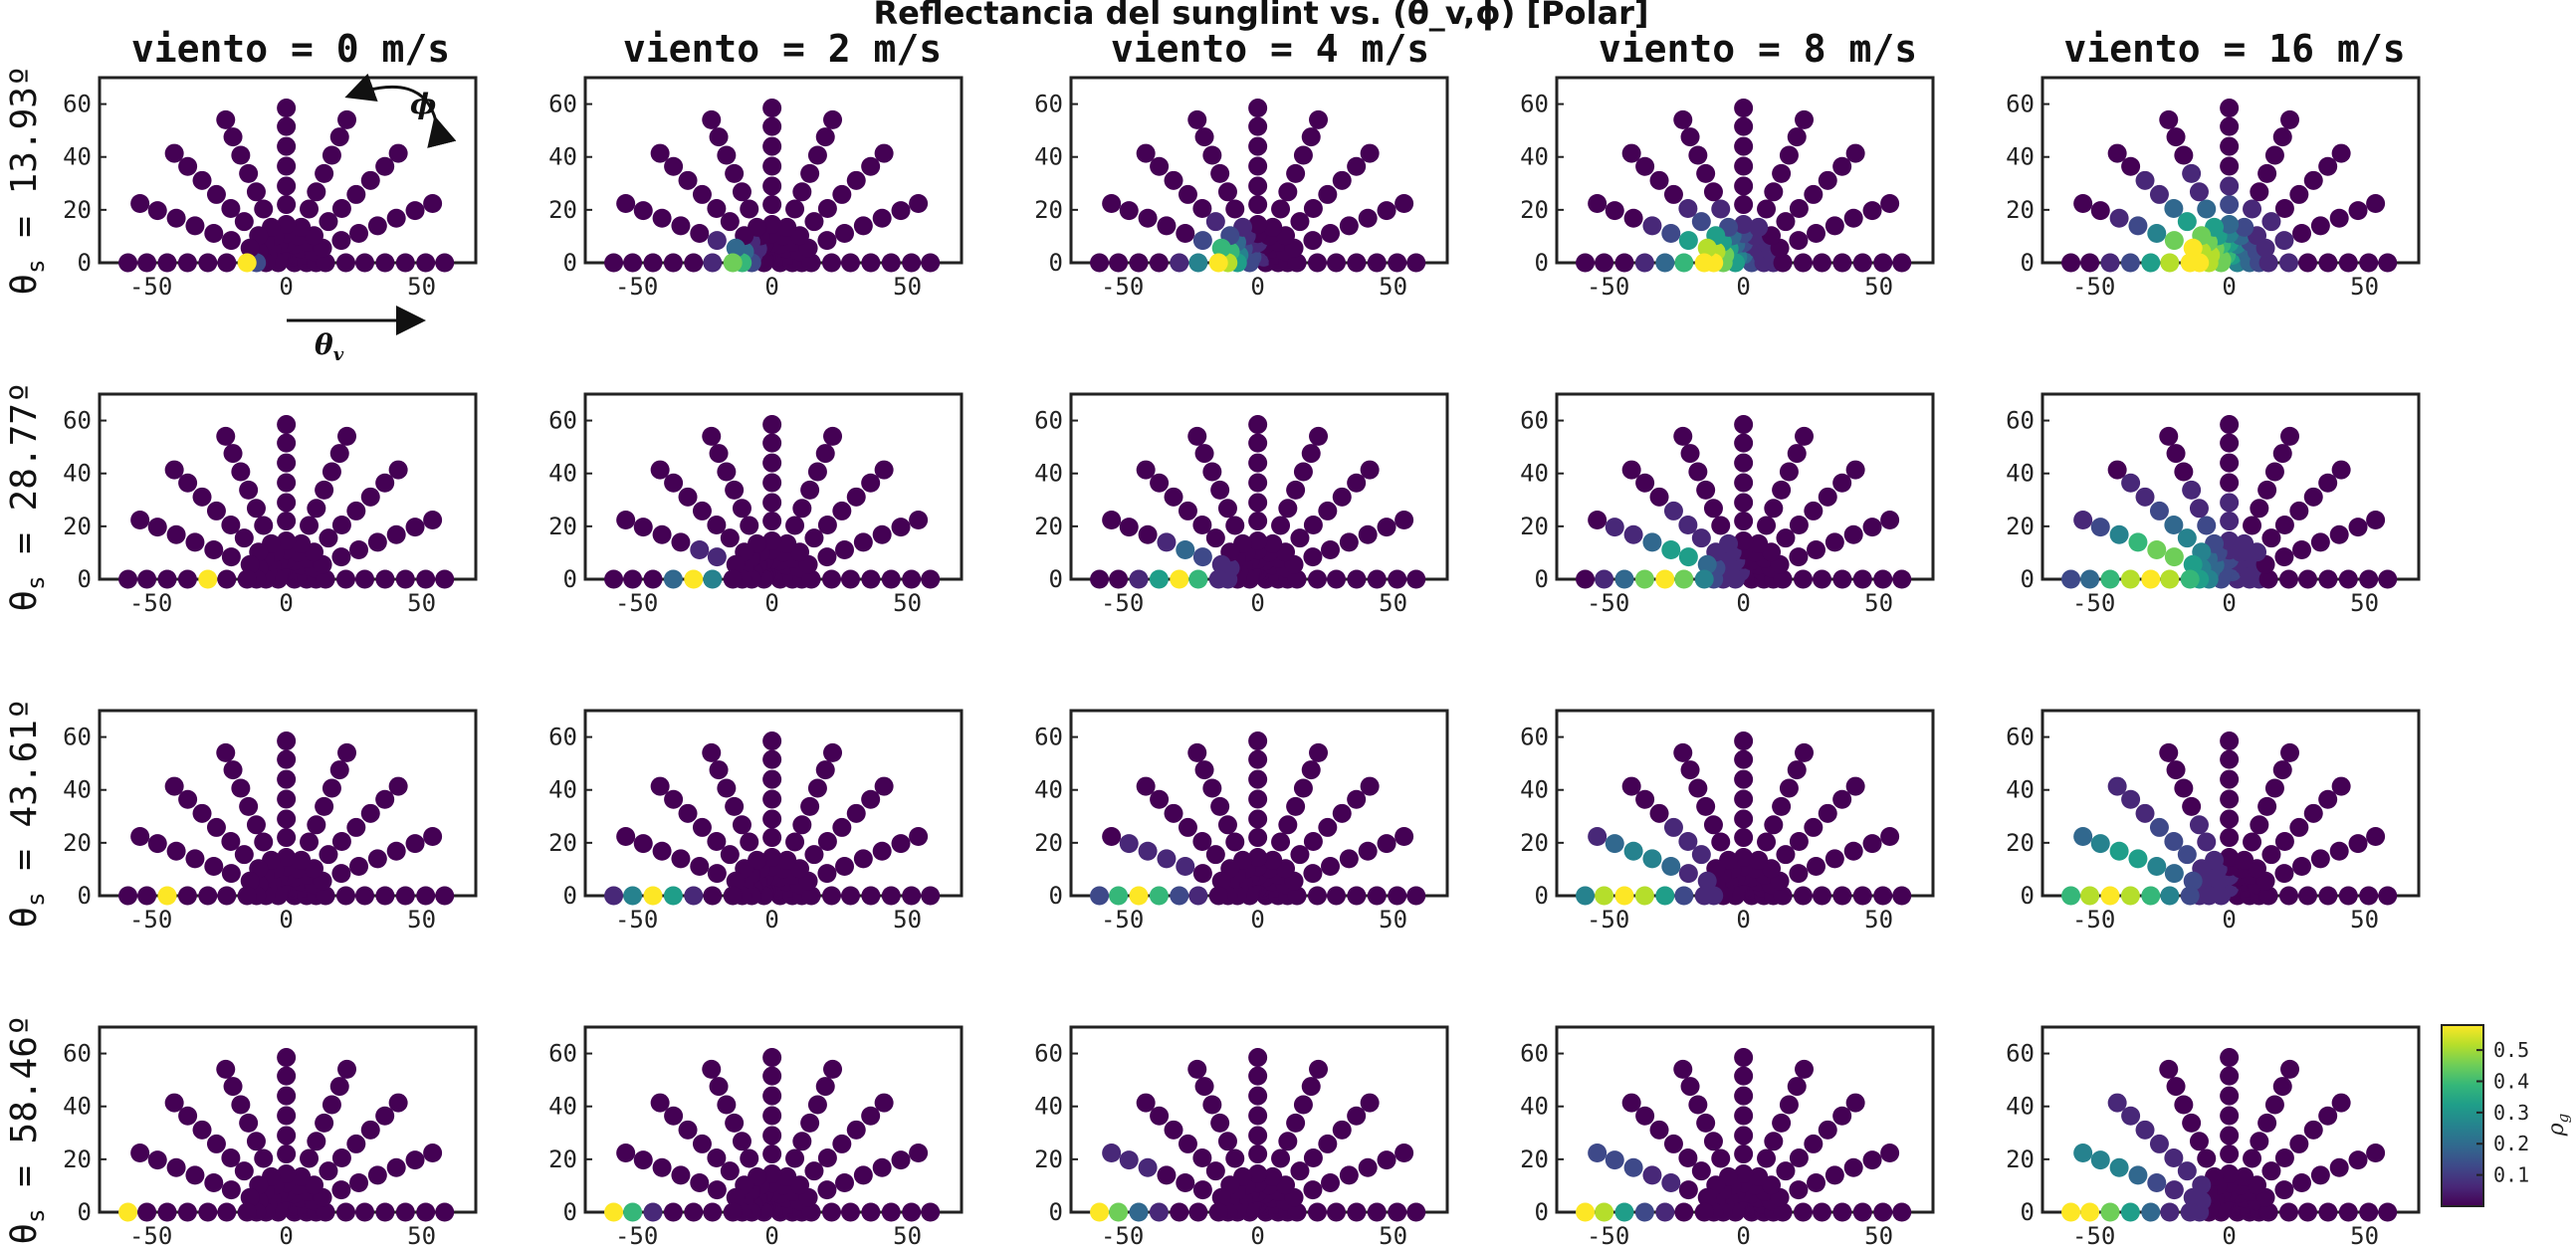 The height and width of the screenshot is (1250, 2576). I want to click on x-tick-label: -50, so click(1122, 603).